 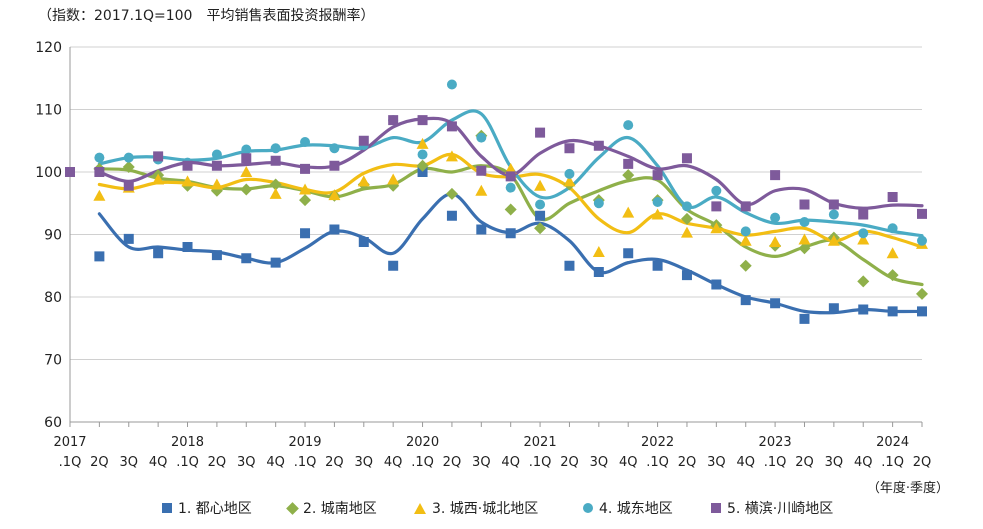 I want to click on legend-marker-triangle-icon, so click(x=420, y=508).